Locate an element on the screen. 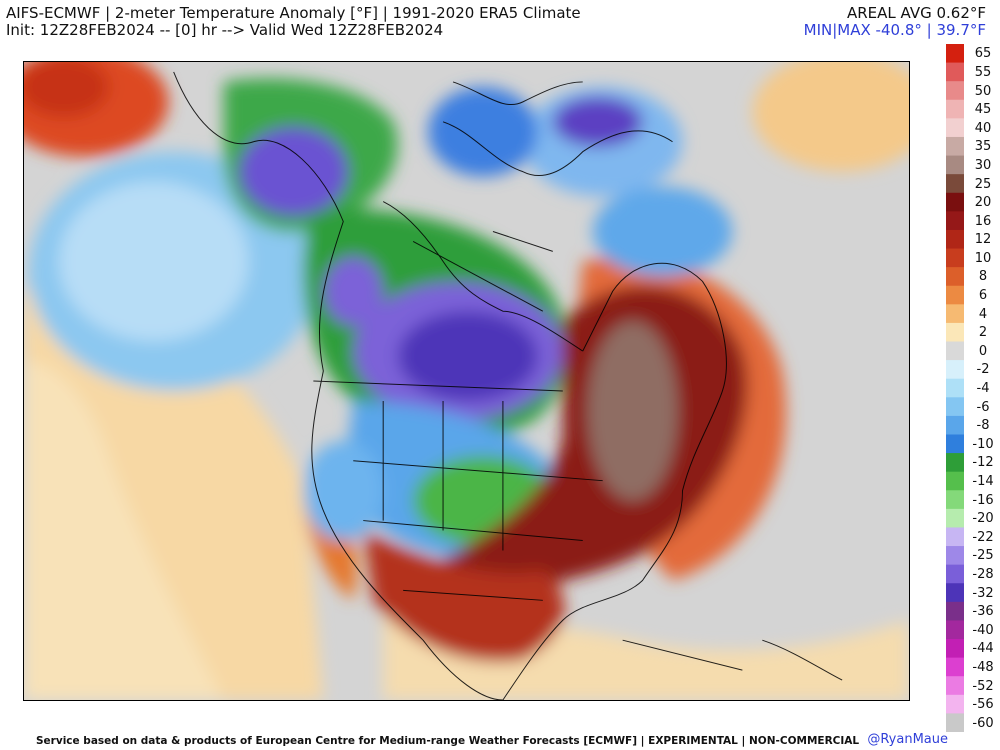 The image size is (1000, 750). colorbar-tick-label: -52 is located at coordinates (983, 686).